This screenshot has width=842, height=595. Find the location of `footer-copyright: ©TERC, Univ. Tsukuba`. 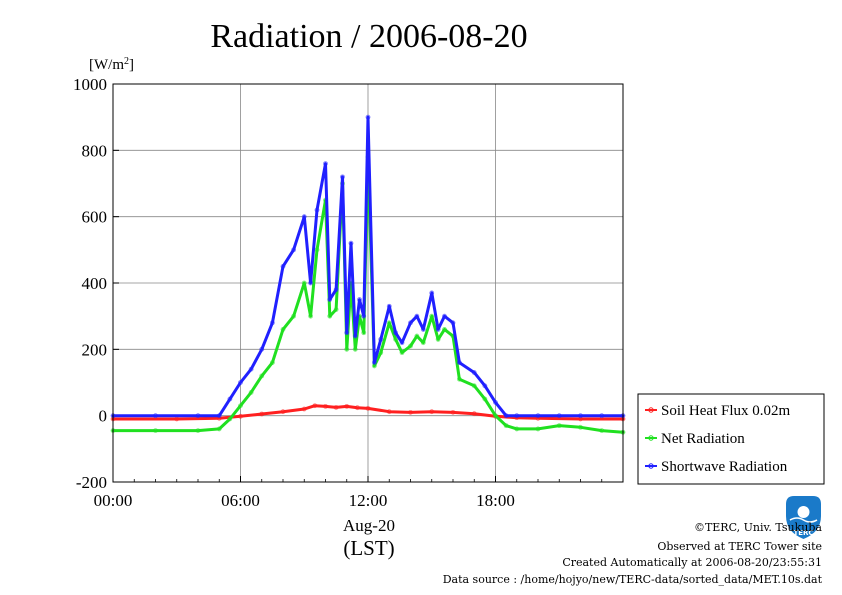

footer-copyright: ©TERC, Univ. Tsukuba is located at coordinates (758, 527).